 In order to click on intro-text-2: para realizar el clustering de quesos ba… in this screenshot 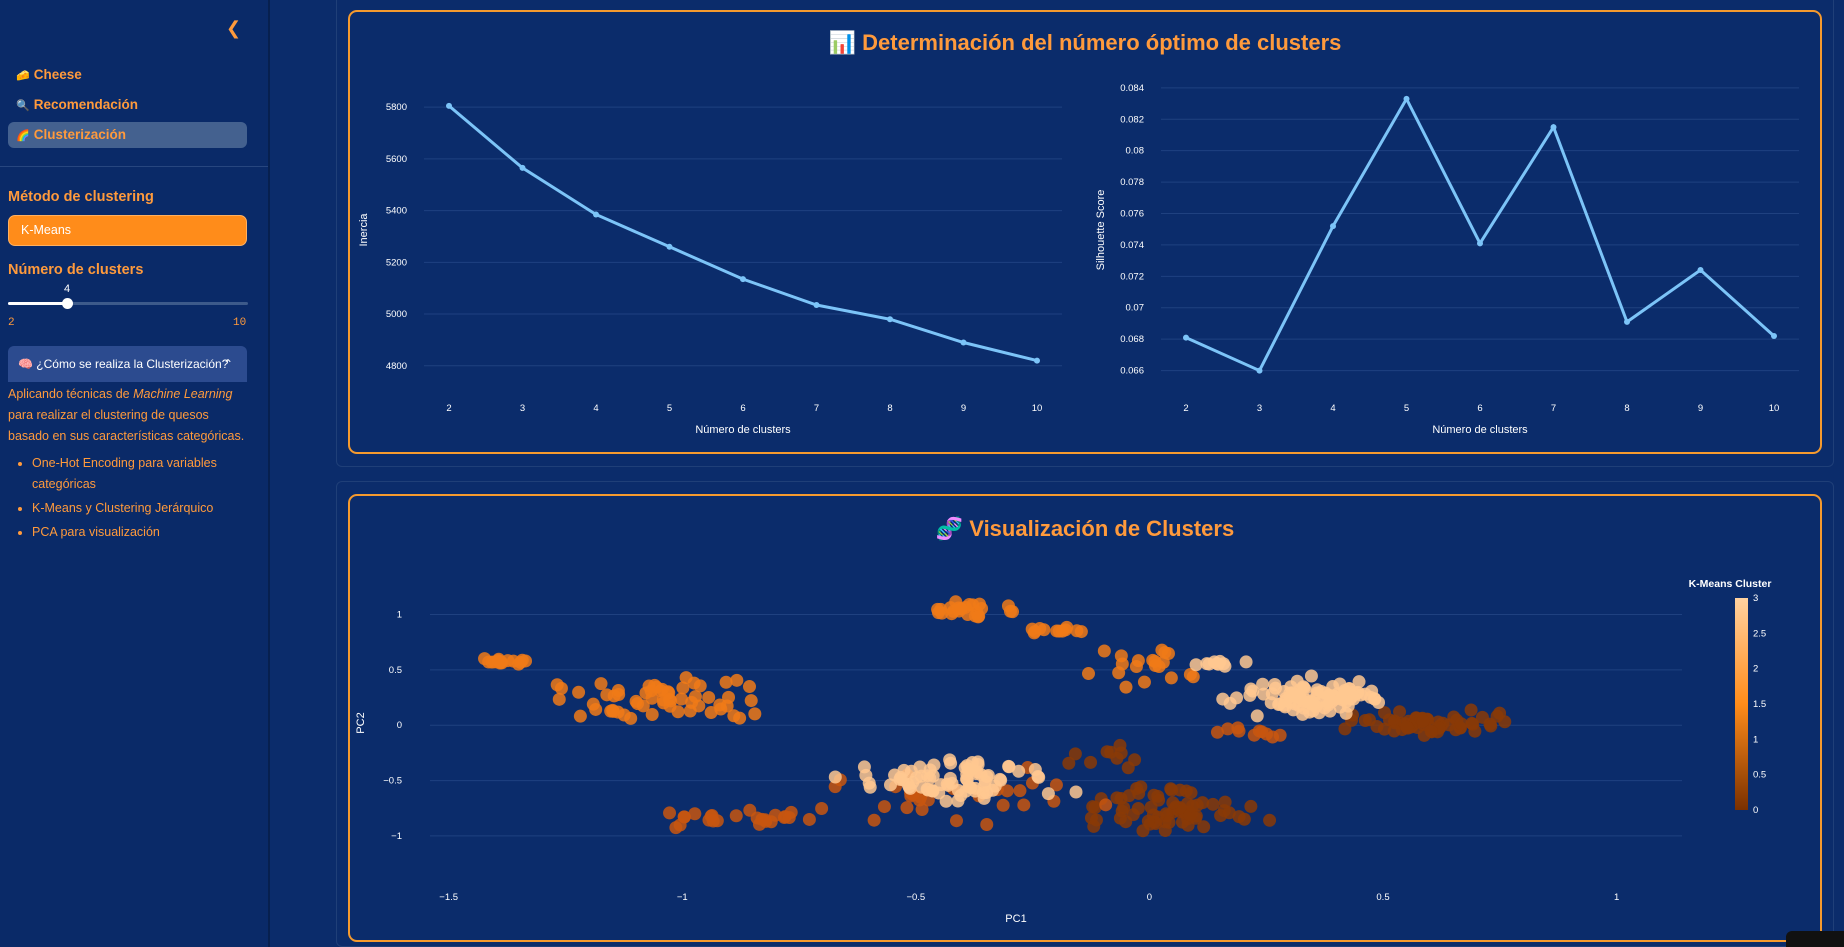, I will do `click(126, 425)`.